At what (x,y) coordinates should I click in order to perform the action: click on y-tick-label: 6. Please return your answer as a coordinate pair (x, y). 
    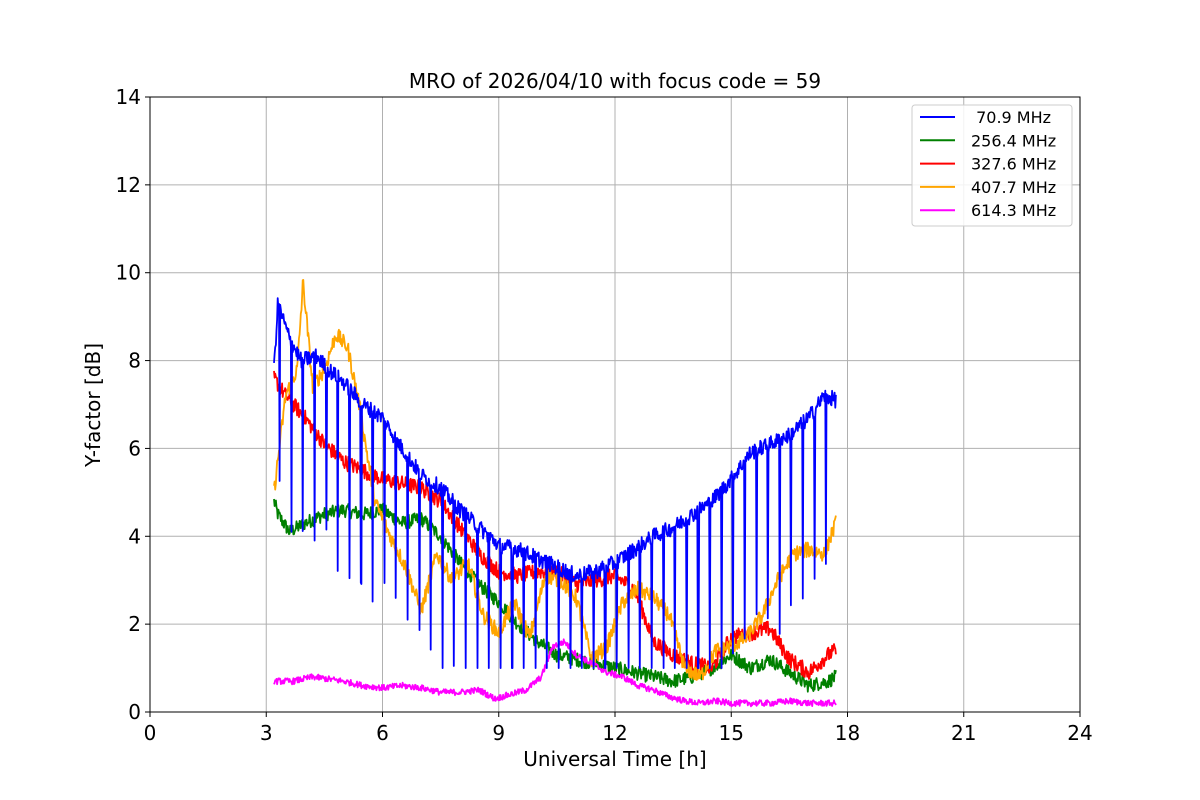
    Looking at the image, I should click on (134, 448).